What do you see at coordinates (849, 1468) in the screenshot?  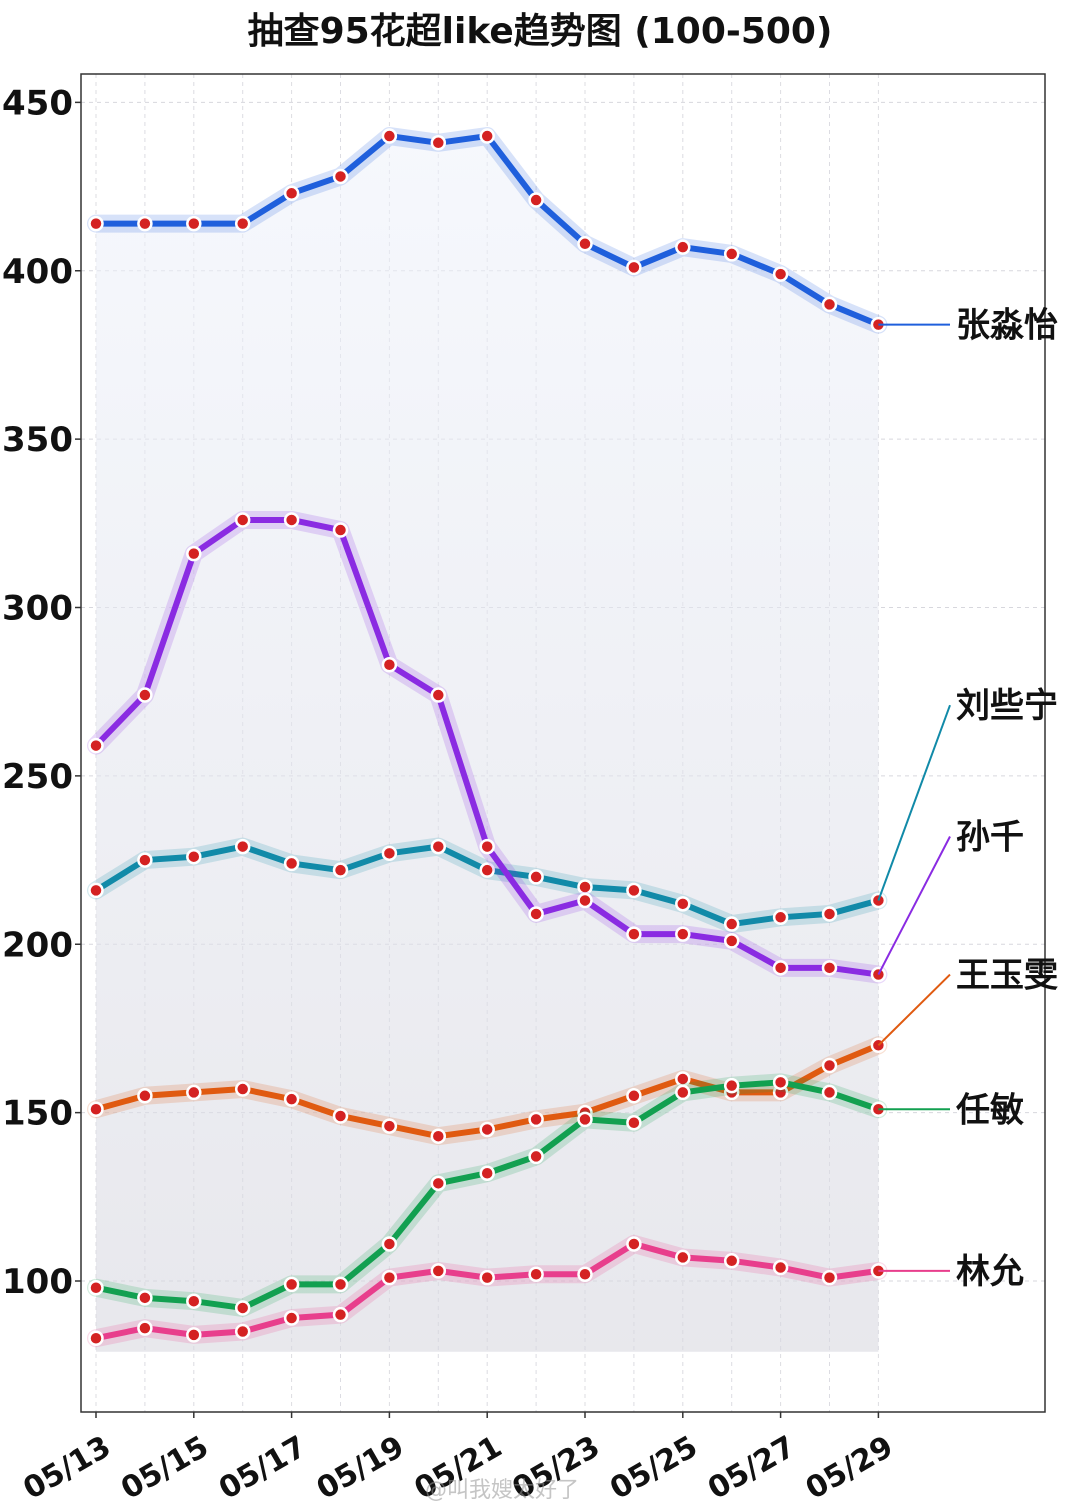 I see `x-tick-label: 05/29` at bounding box center [849, 1468].